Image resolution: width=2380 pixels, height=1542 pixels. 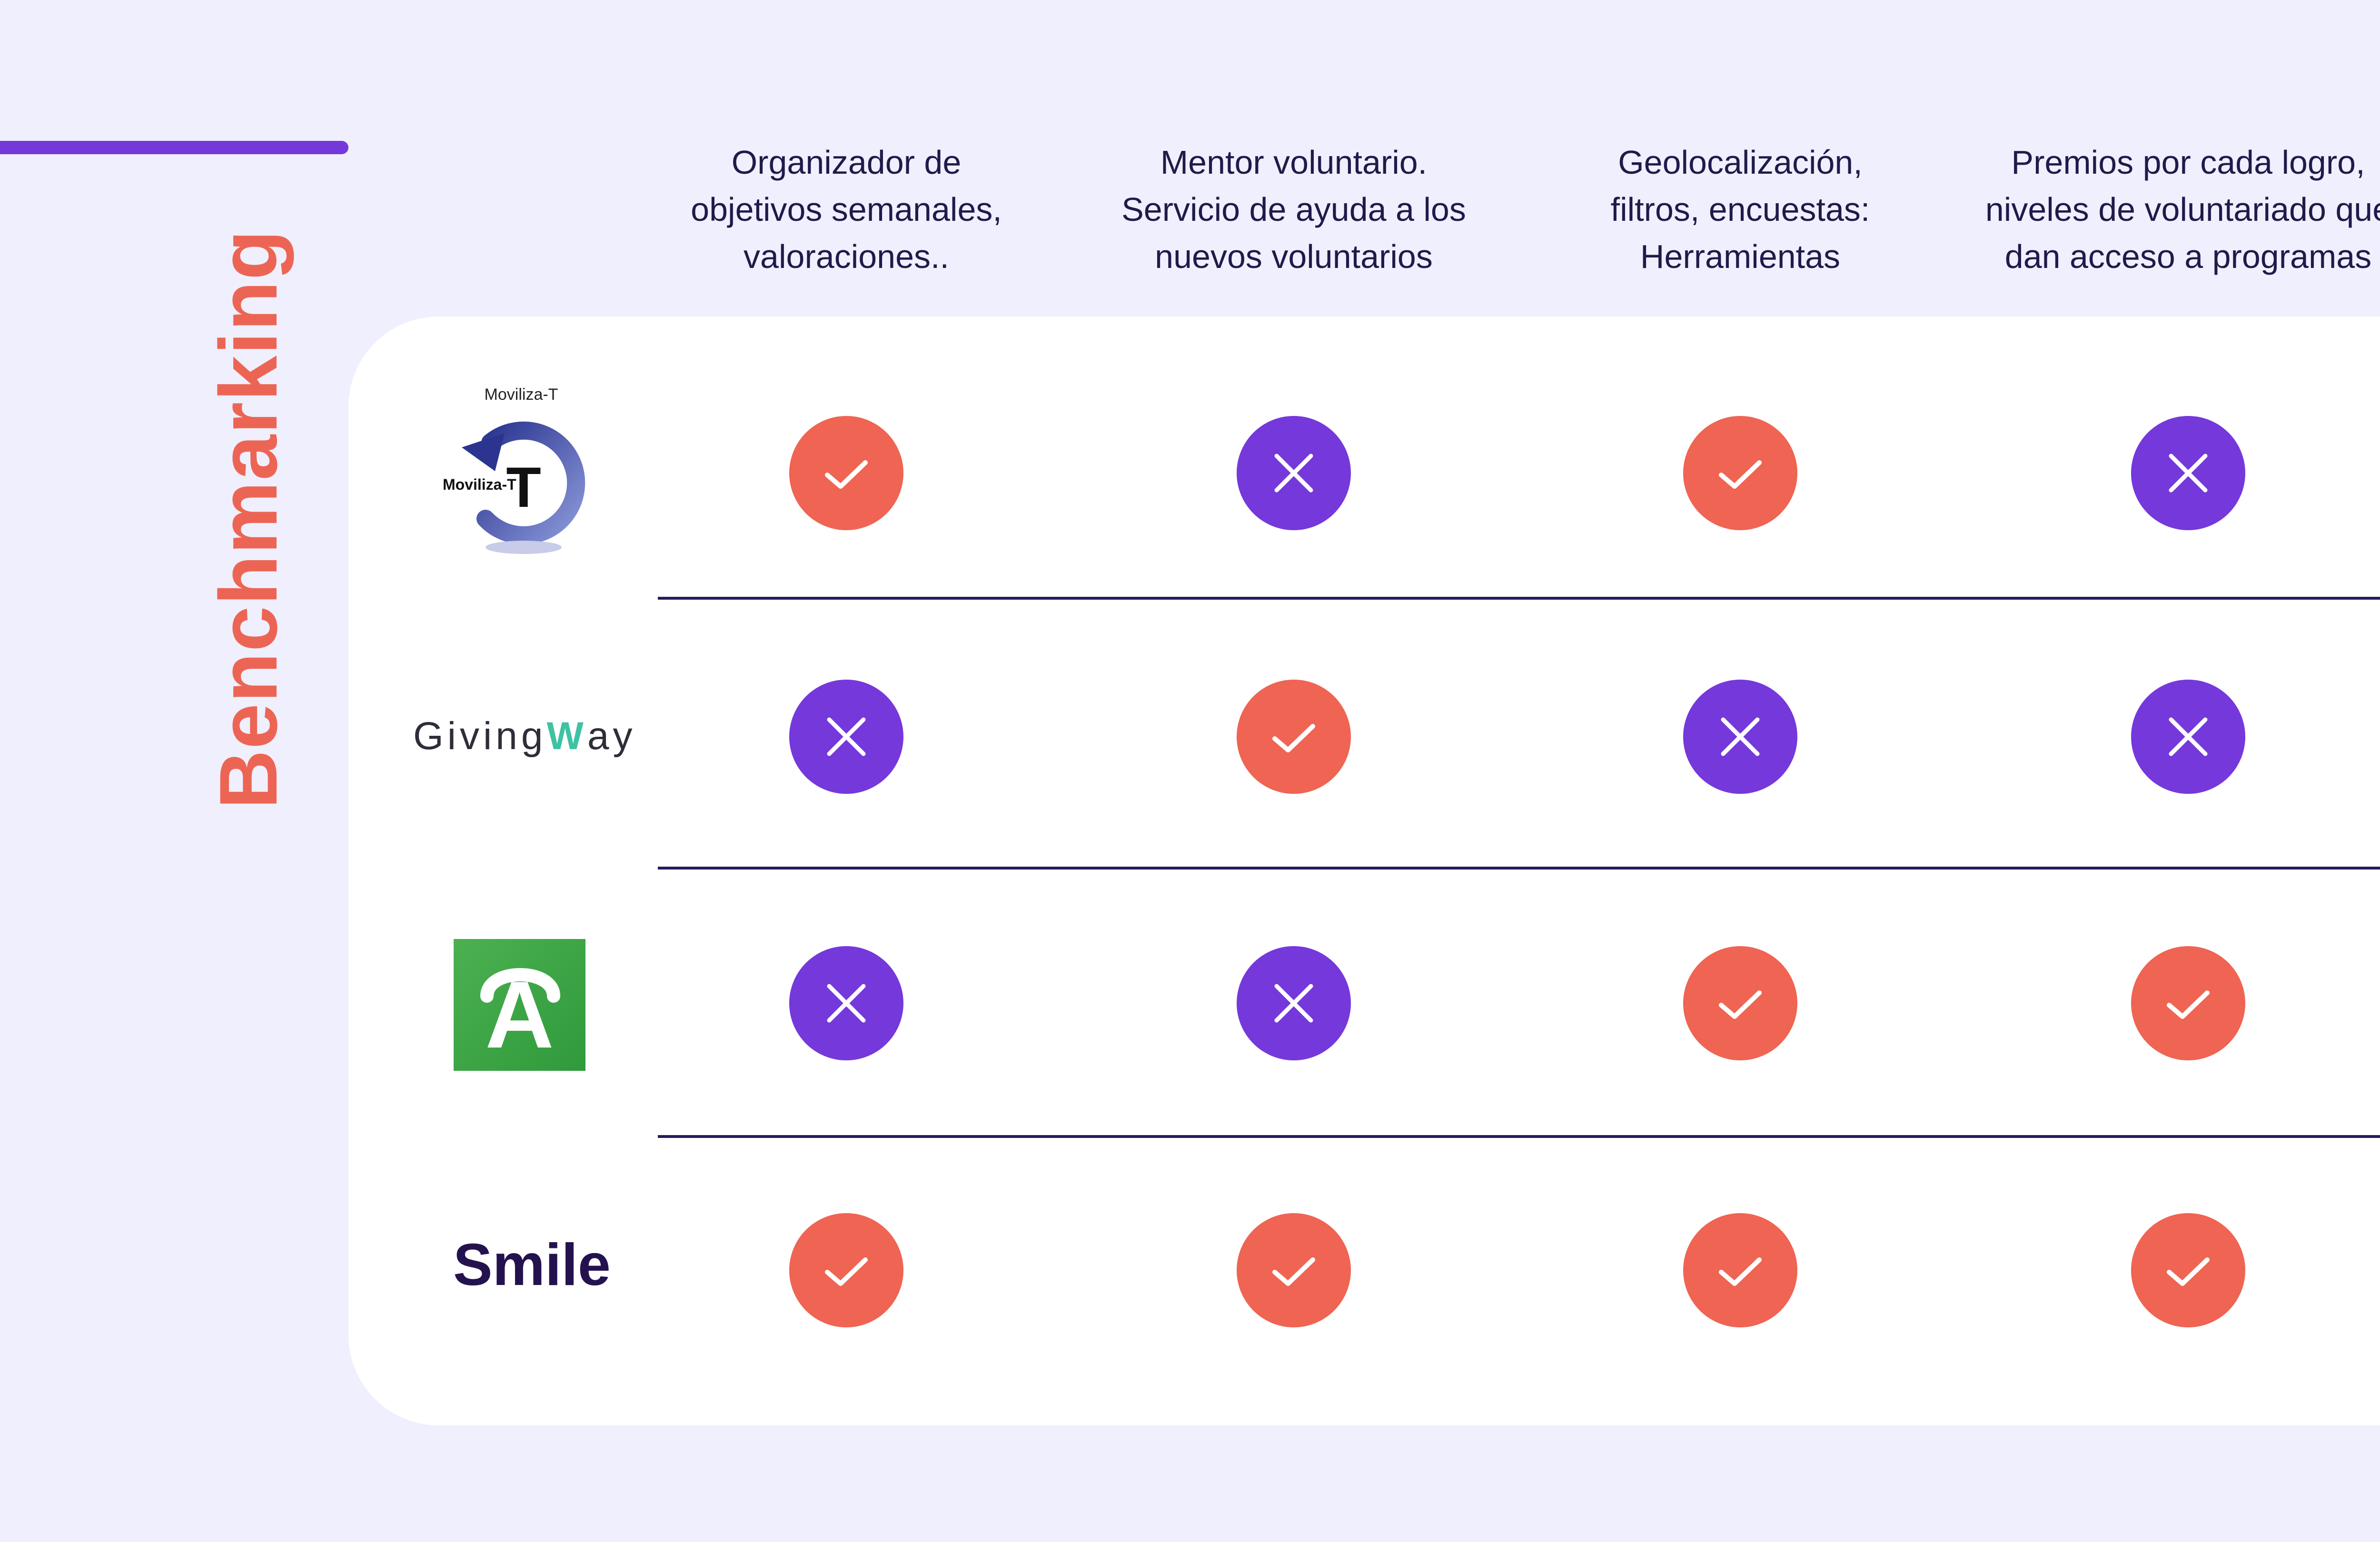 I want to click on check-mark-r4-c1, so click(x=846, y=1270).